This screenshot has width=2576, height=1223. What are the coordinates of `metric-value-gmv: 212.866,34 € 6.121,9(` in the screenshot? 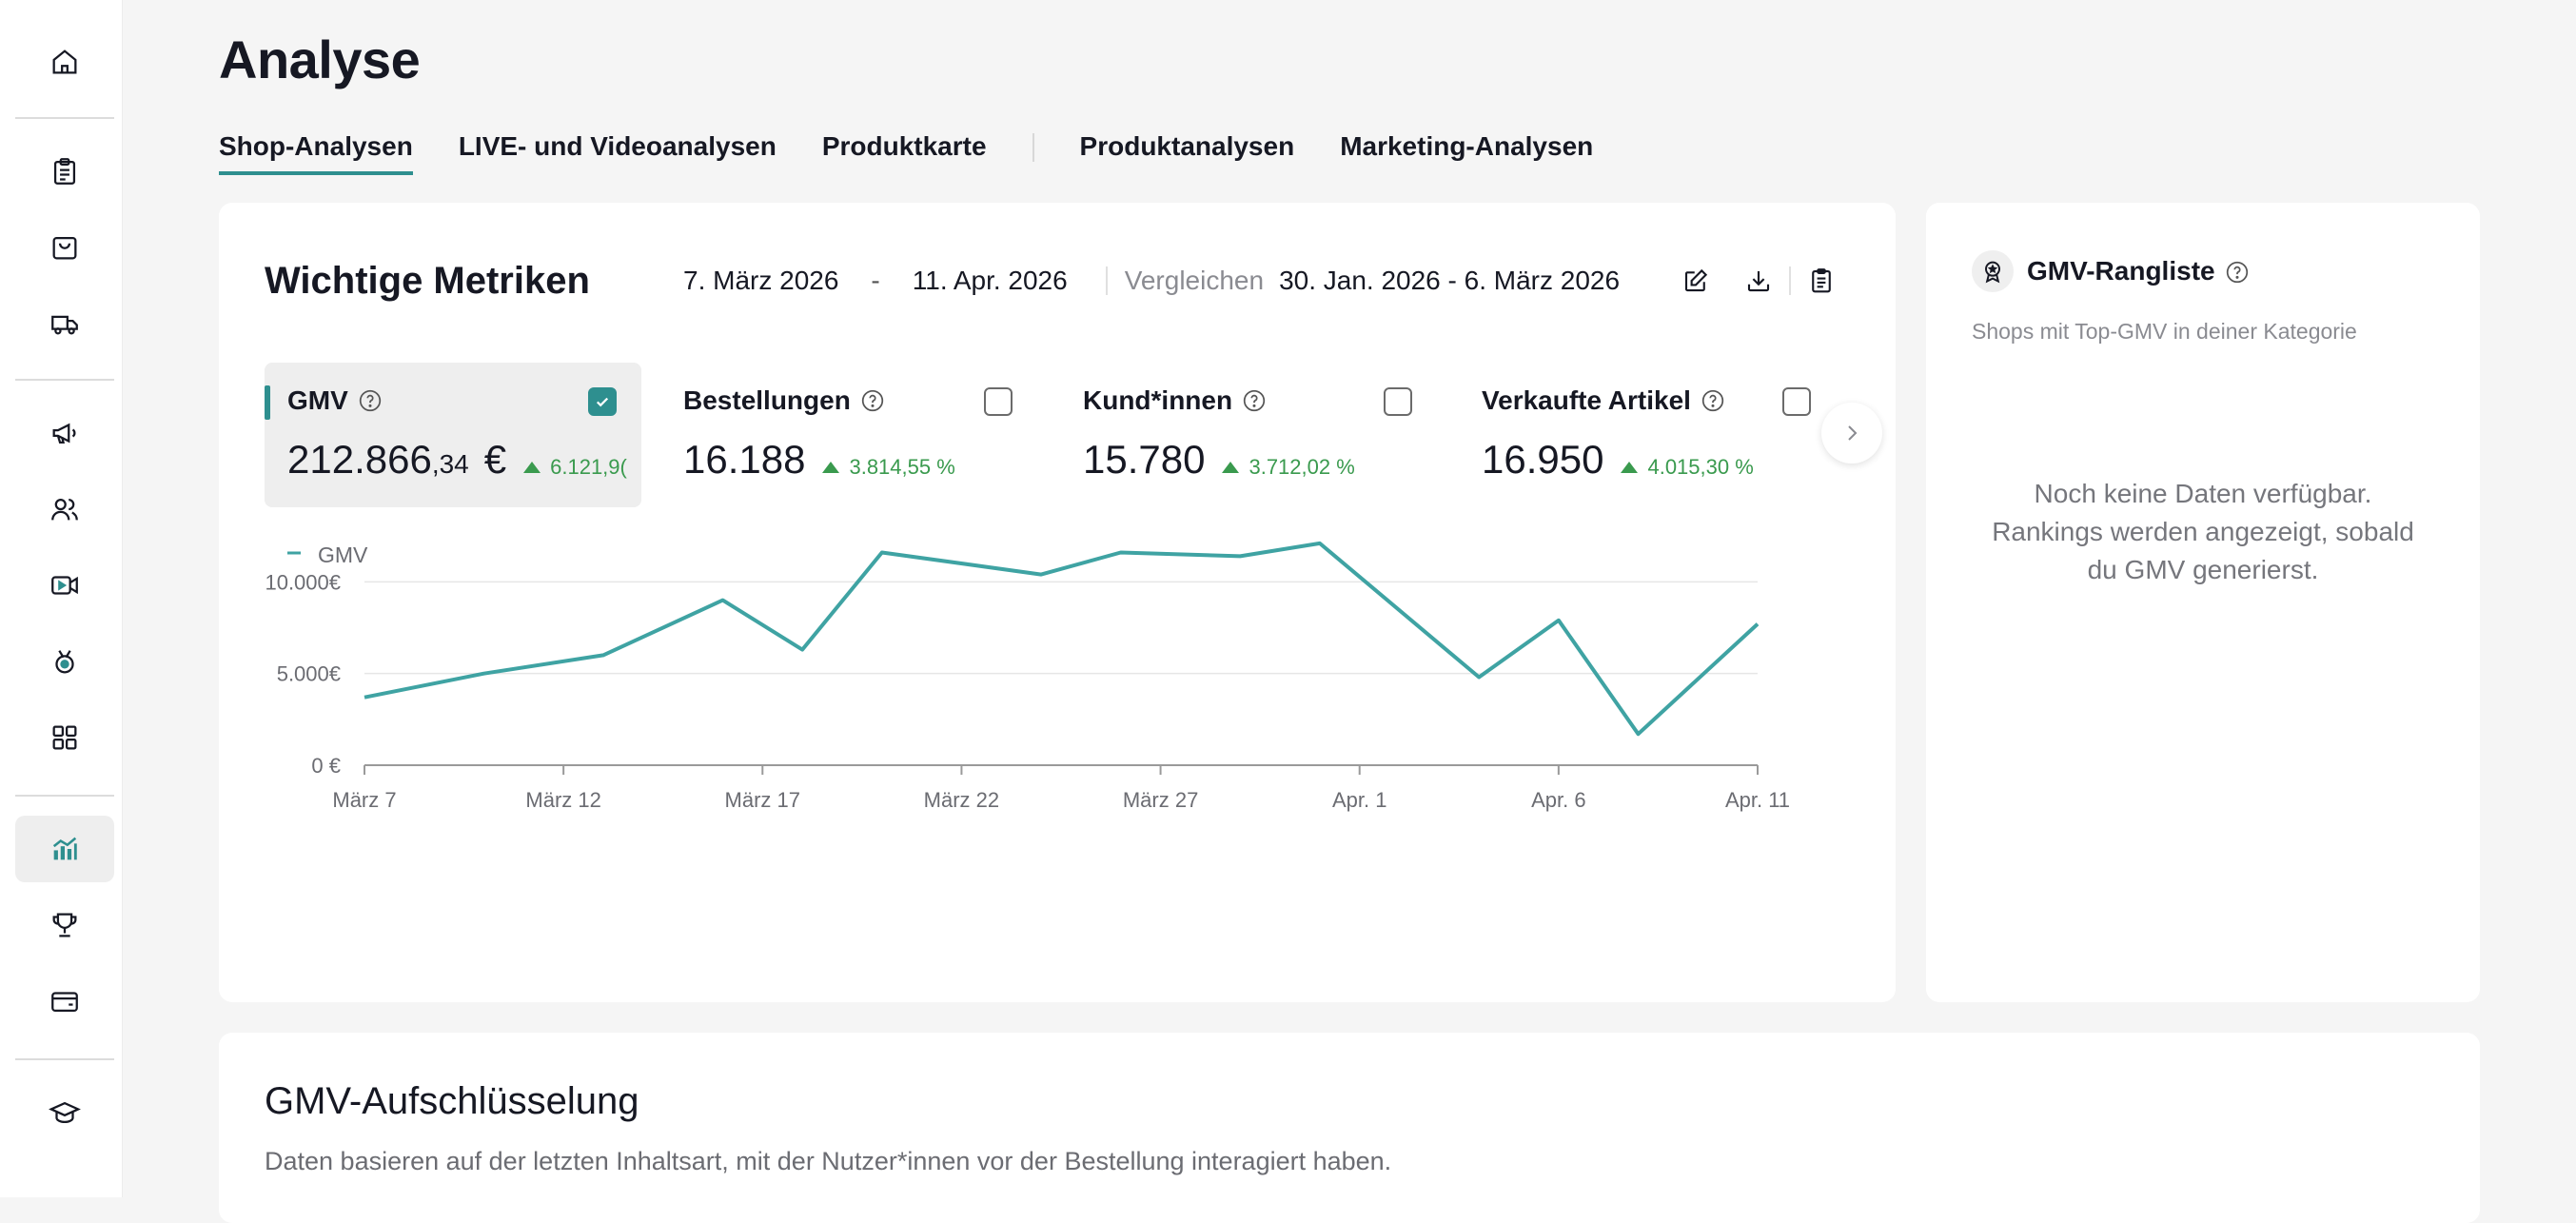 It's located at (457, 460).